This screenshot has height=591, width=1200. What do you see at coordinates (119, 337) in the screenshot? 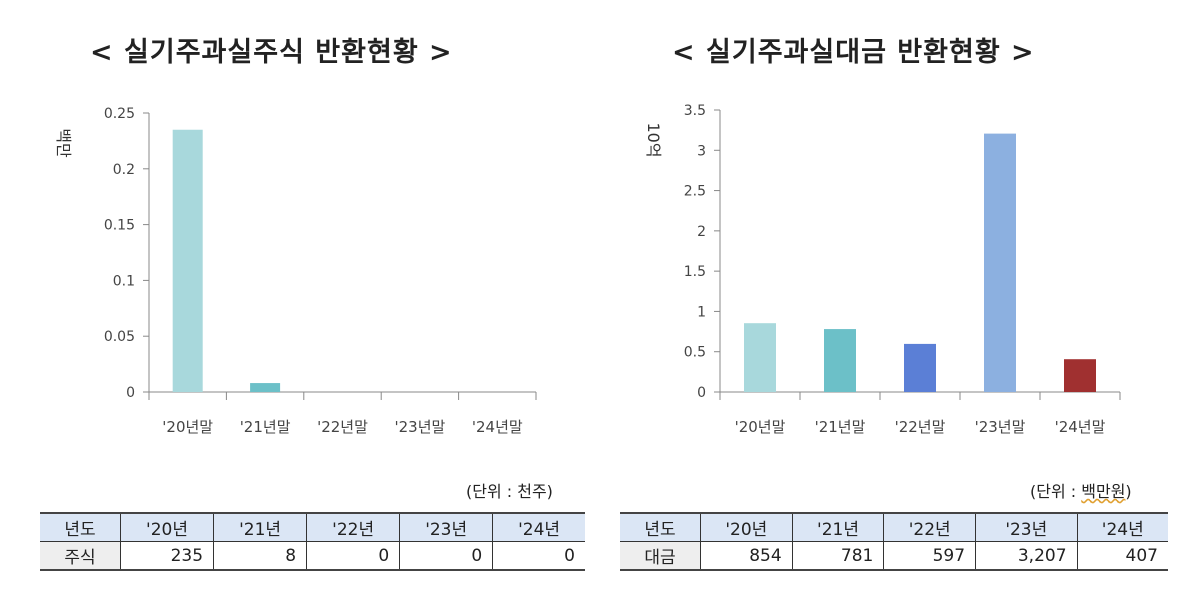
I see `y-tick-label: 0.05` at bounding box center [119, 337].